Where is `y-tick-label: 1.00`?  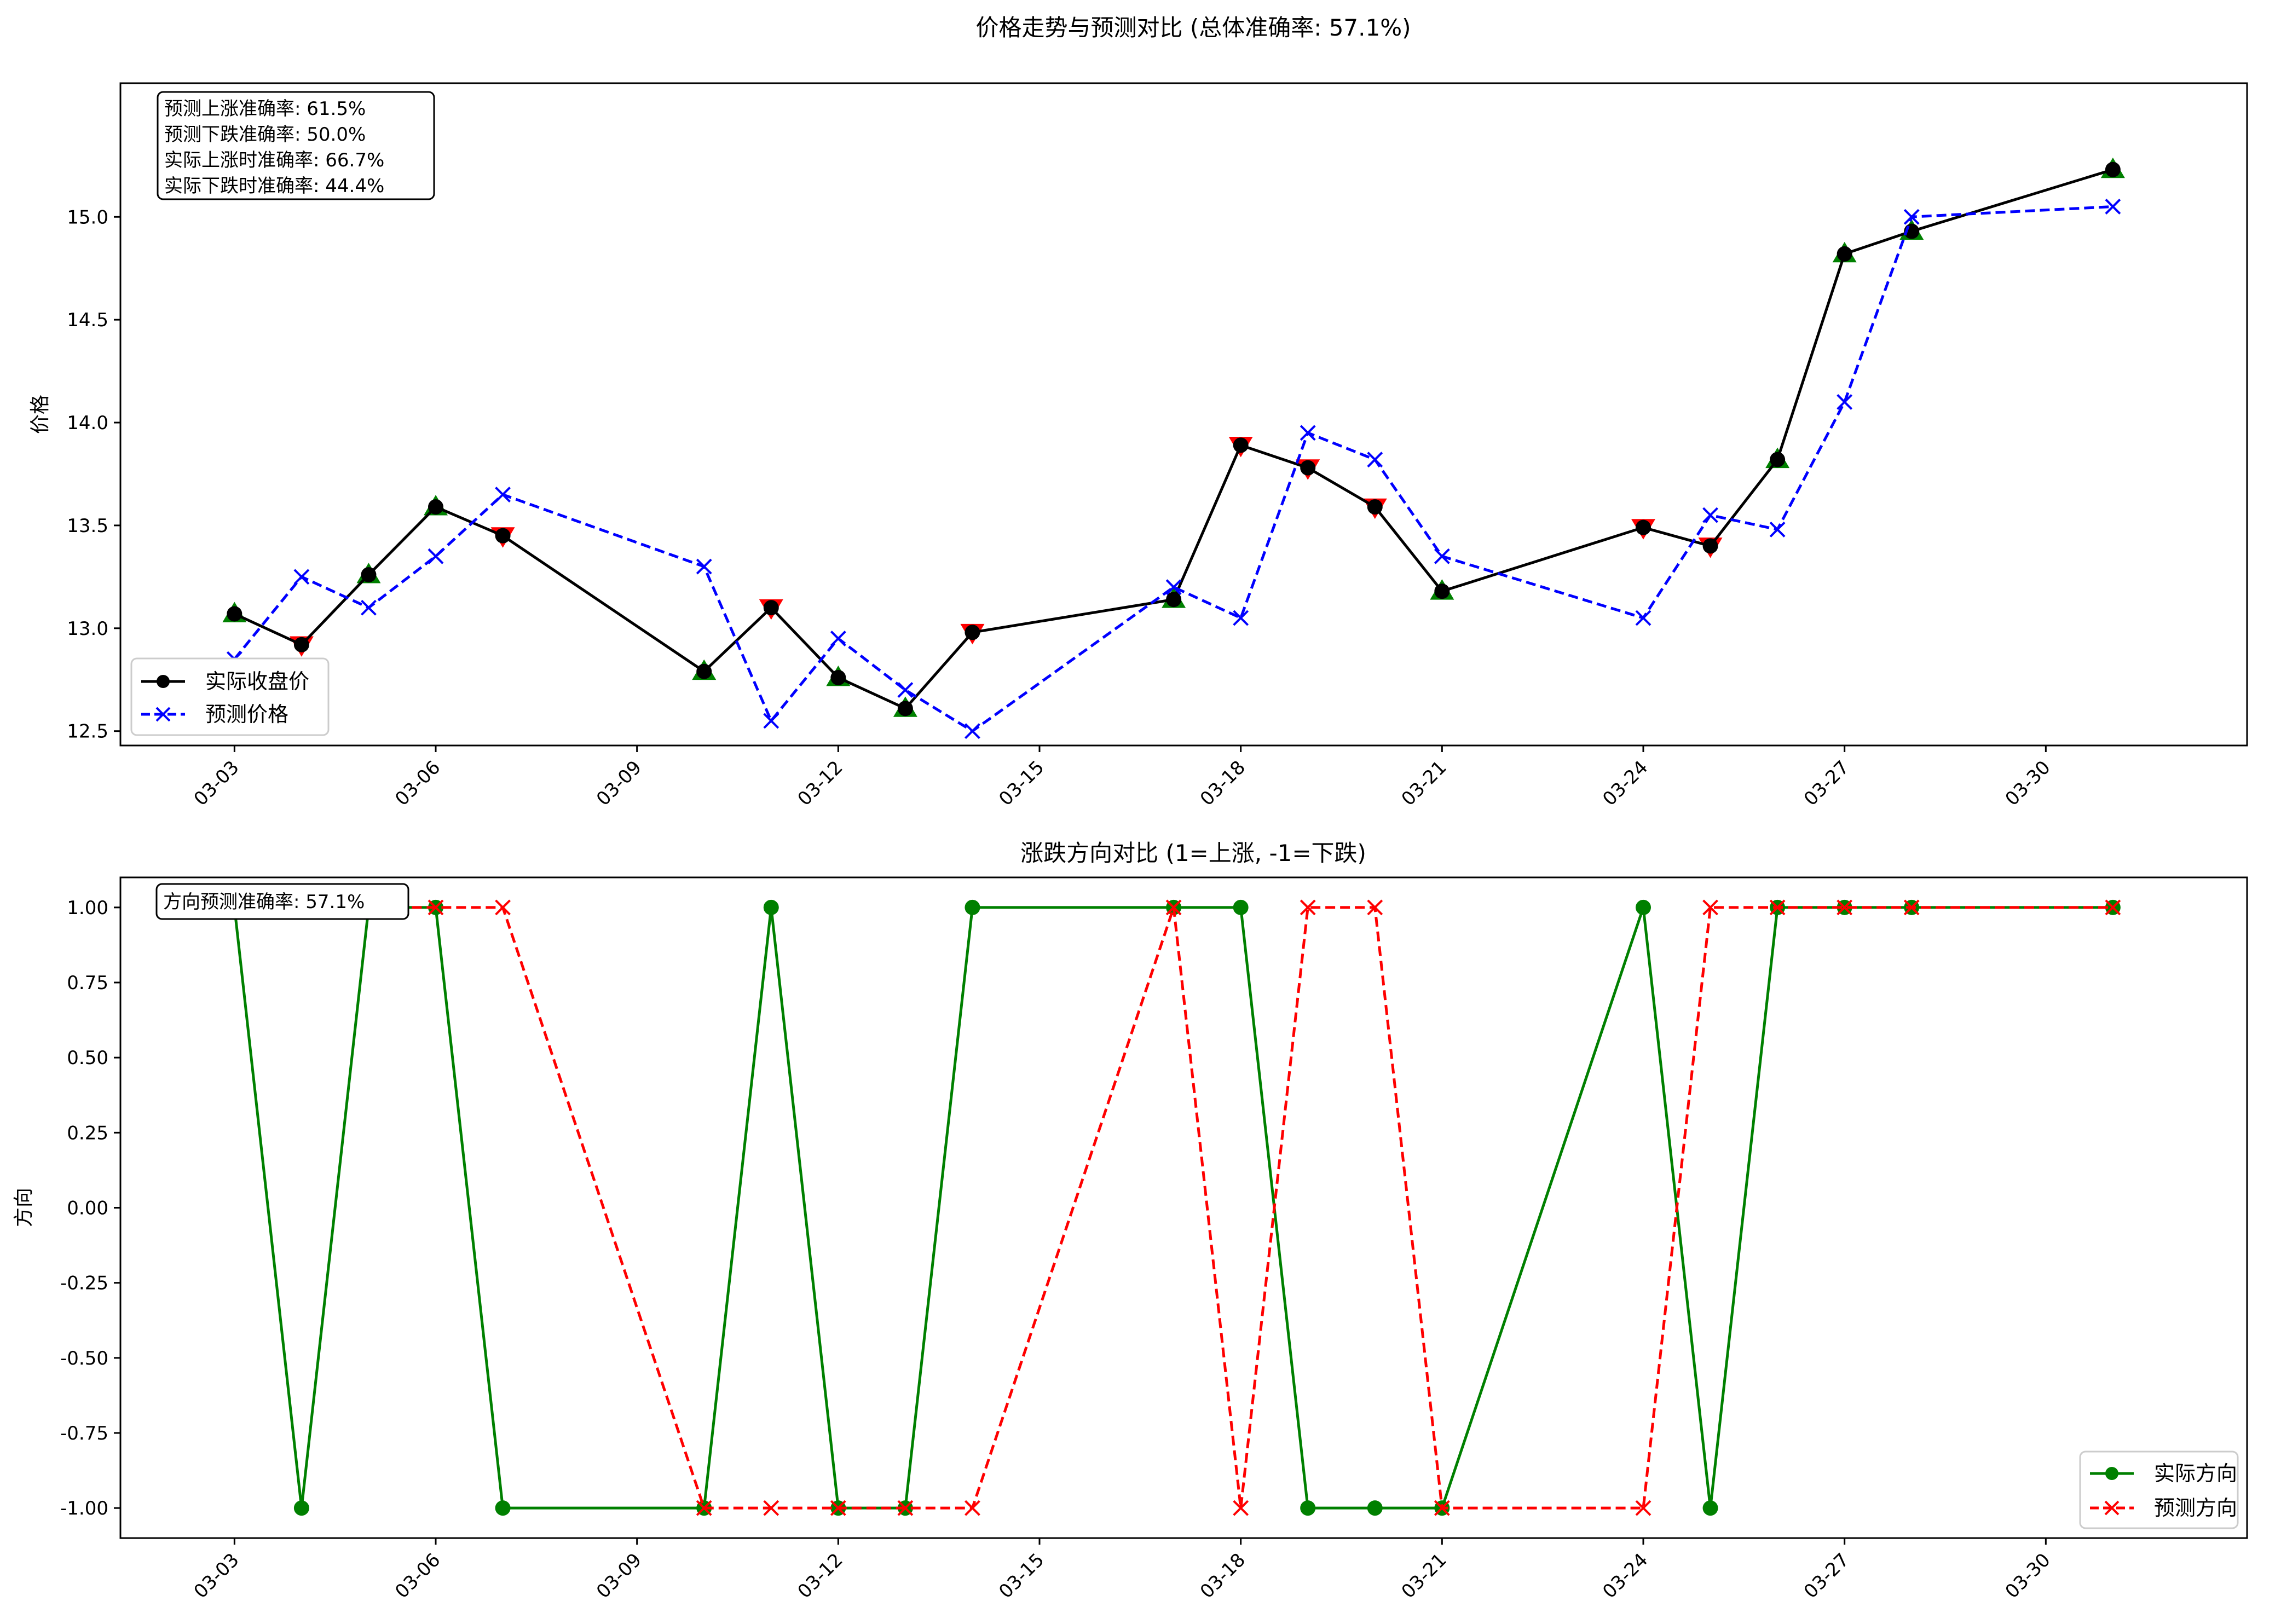 y-tick-label: 1.00 is located at coordinates (87, 908).